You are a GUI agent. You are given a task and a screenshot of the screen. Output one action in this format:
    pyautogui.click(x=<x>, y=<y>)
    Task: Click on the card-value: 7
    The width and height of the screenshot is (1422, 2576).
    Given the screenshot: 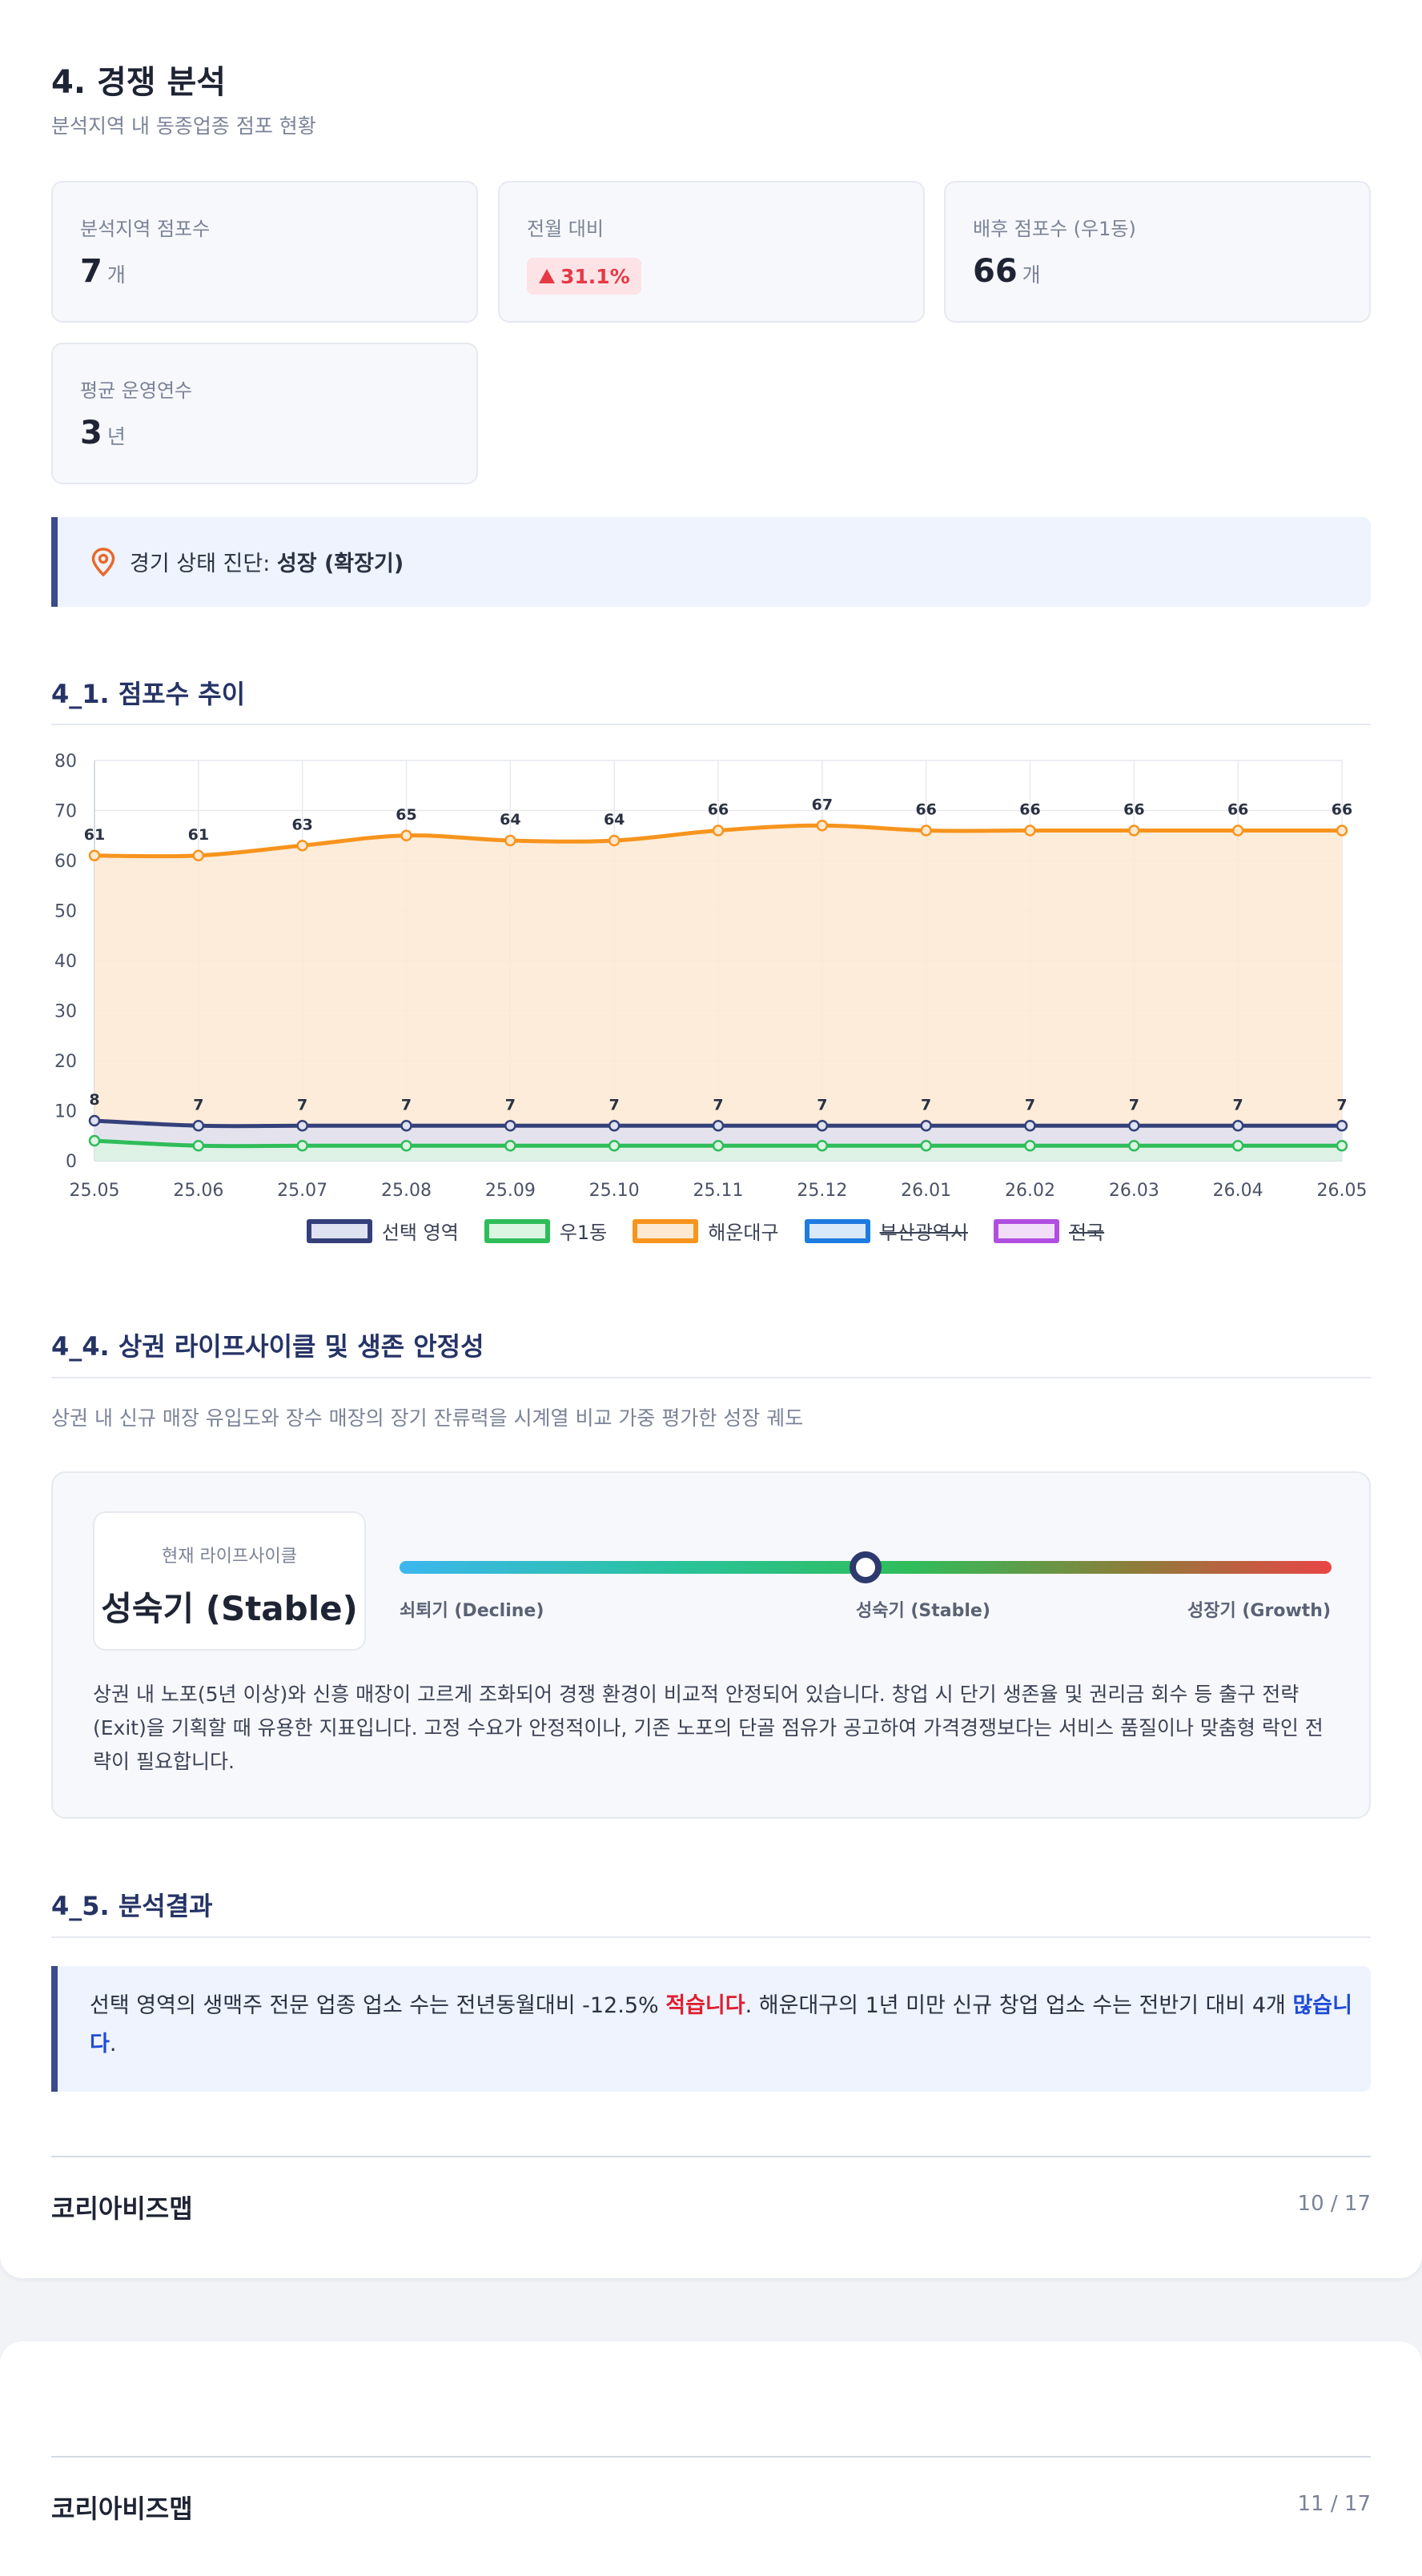 What is the action you would take?
    pyautogui.click(x=91, y=271)
    